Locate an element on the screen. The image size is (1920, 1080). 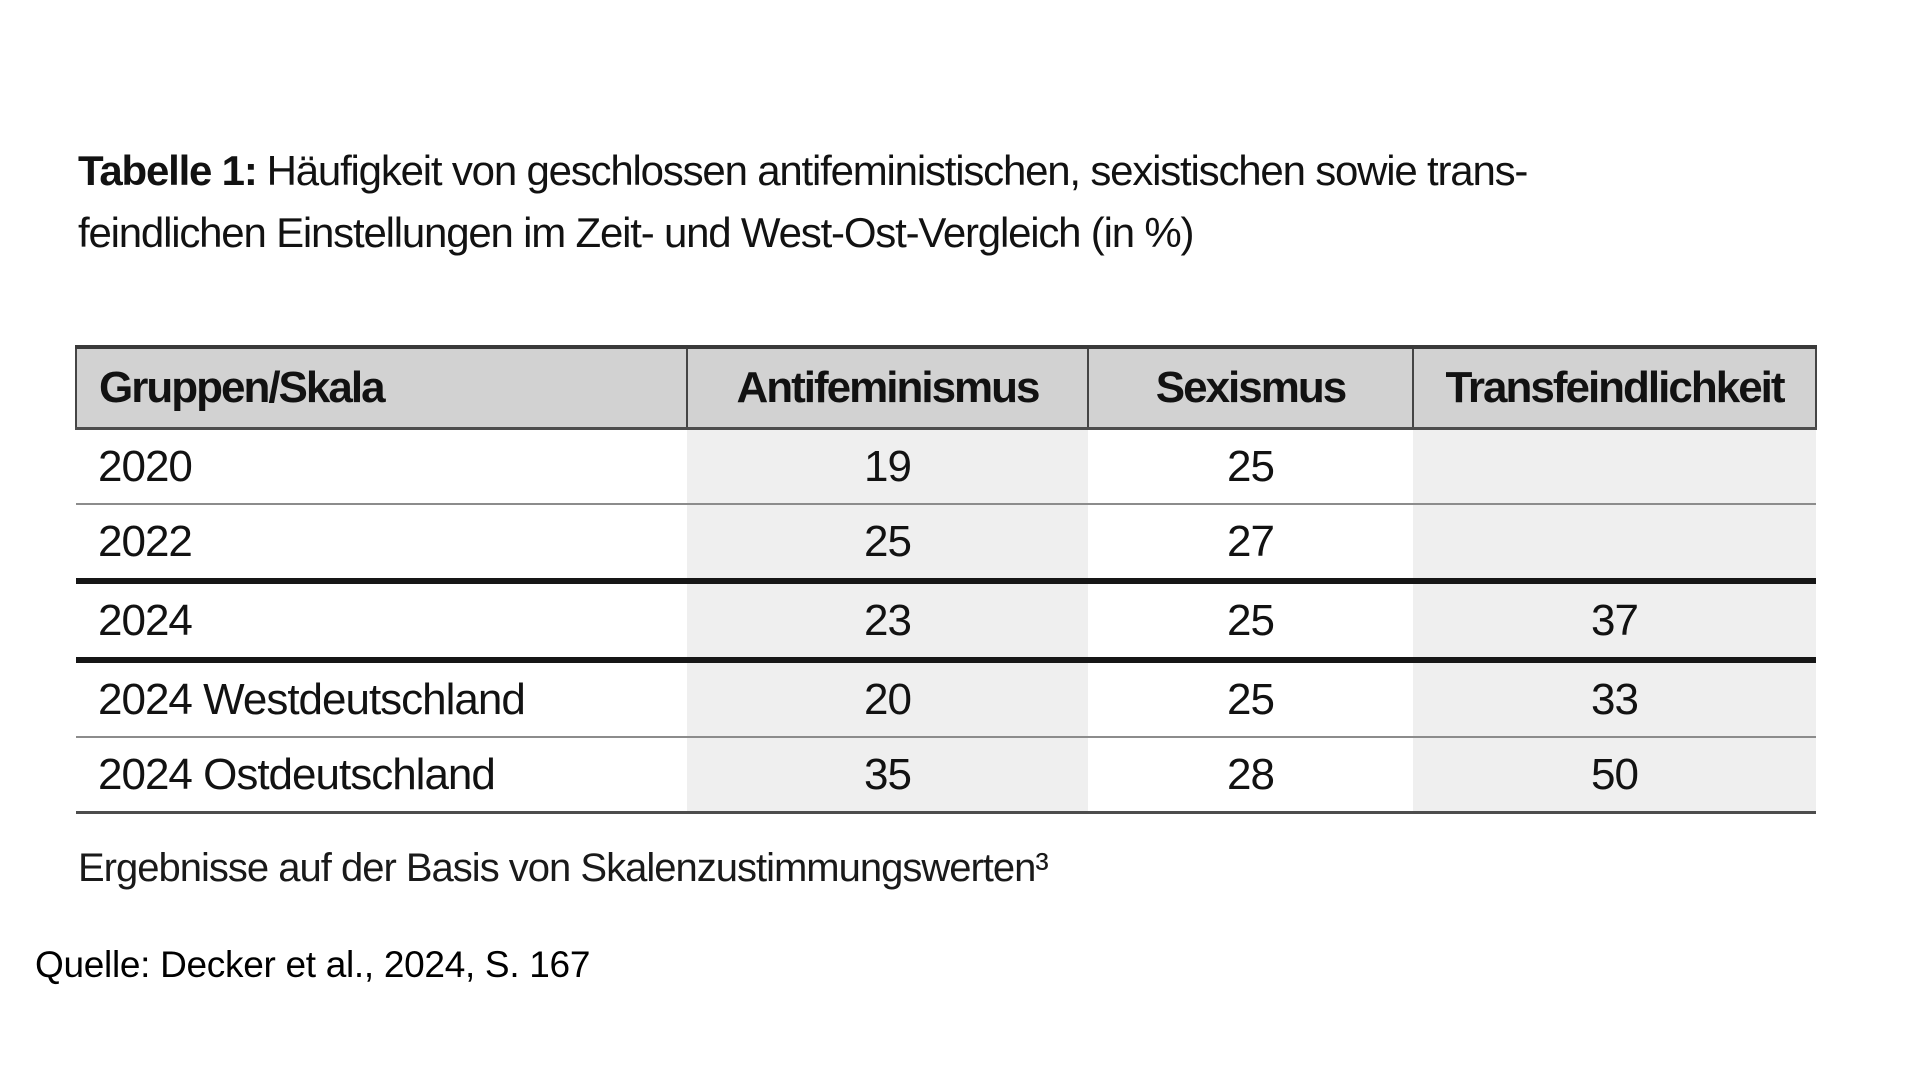
value-cell-sexismus: 28 is located at coordinates (1250, 775).